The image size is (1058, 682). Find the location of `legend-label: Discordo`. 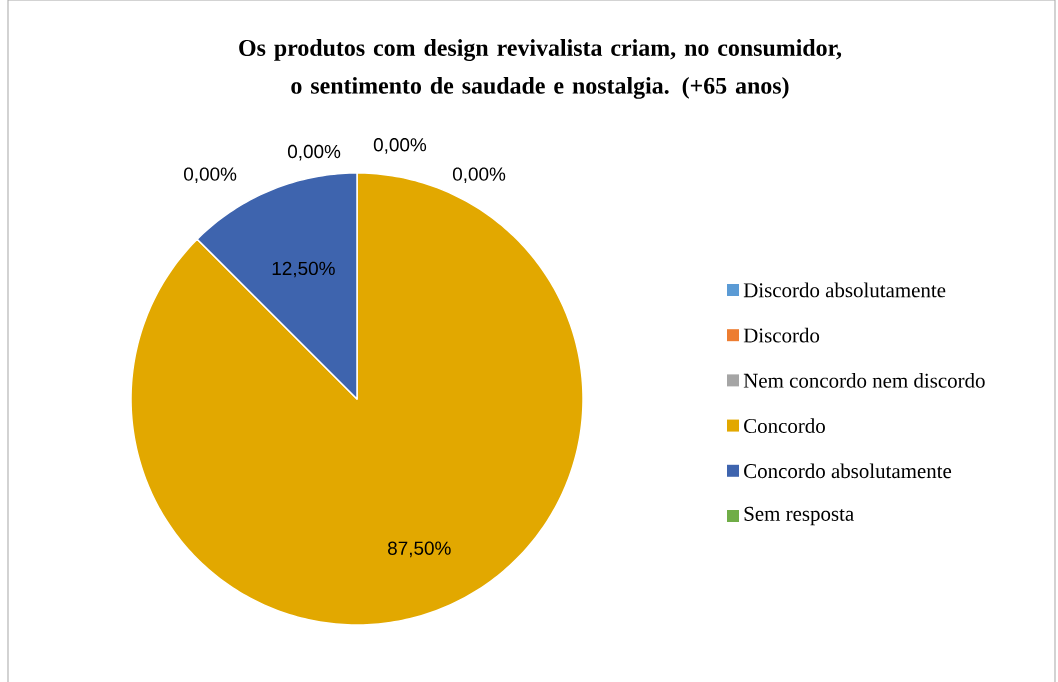

legend-label: Discordo is located at coordinates (781, 335).